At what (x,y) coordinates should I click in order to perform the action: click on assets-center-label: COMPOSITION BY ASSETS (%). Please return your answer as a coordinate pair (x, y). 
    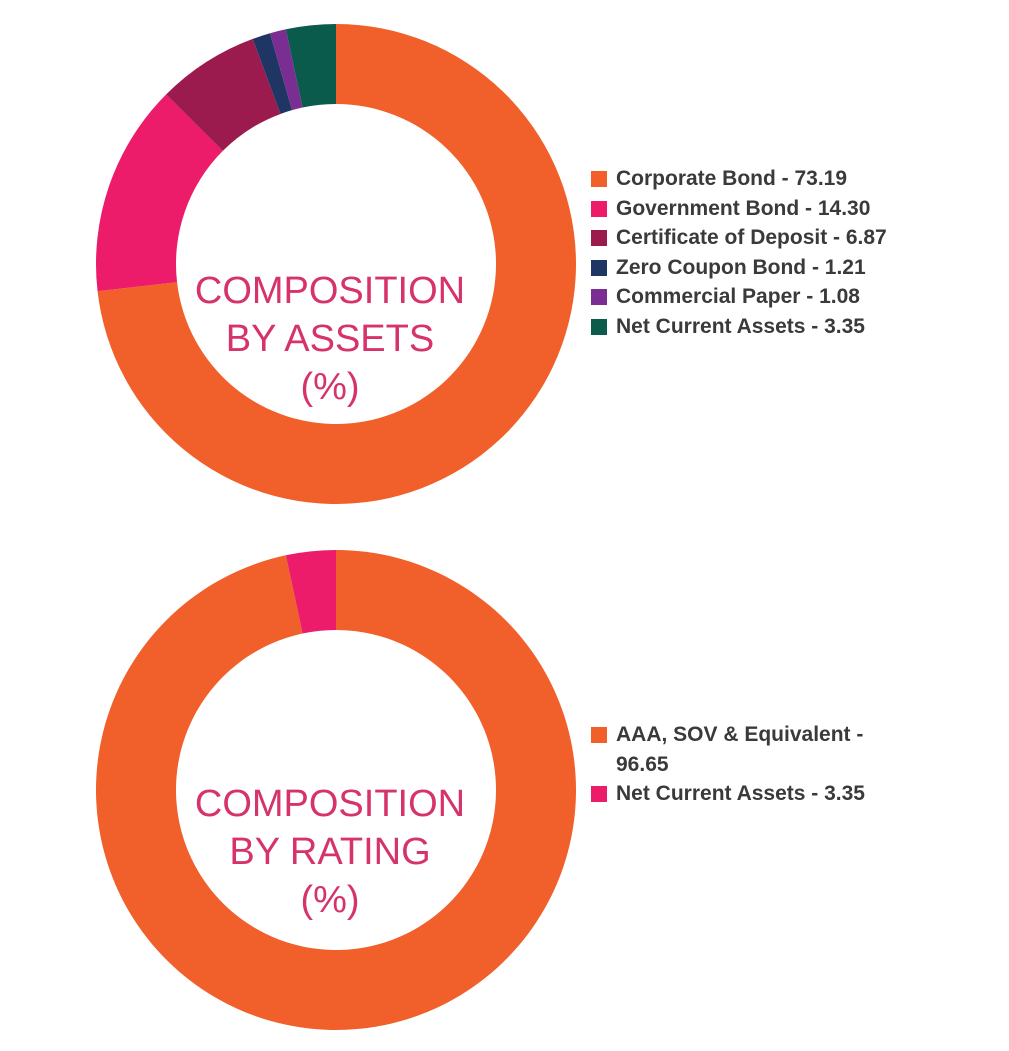
    Looking at the image, I should click on (330, 339).